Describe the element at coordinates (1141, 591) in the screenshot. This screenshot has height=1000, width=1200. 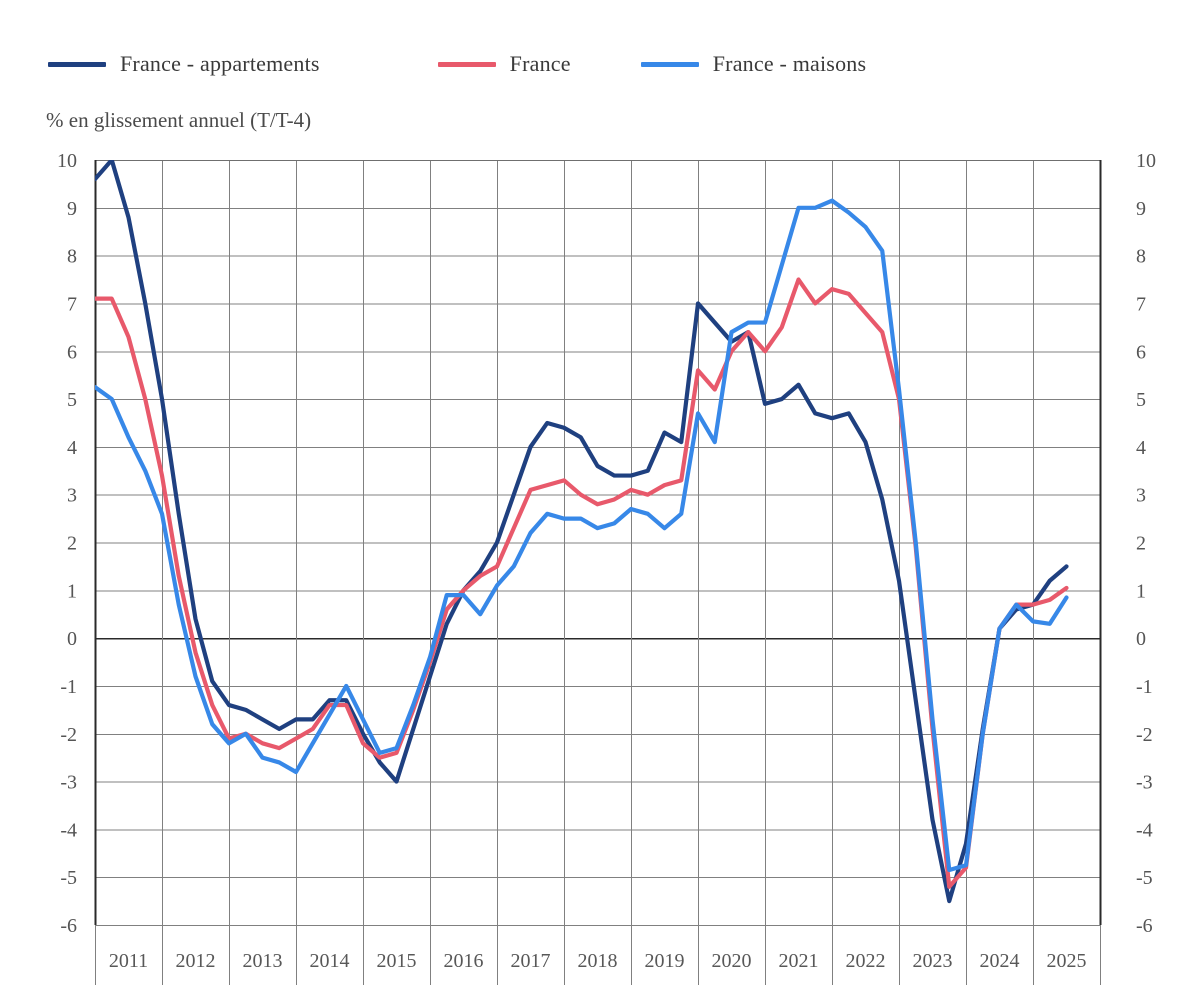
I see `y-tick-label-right: 1` at that location.